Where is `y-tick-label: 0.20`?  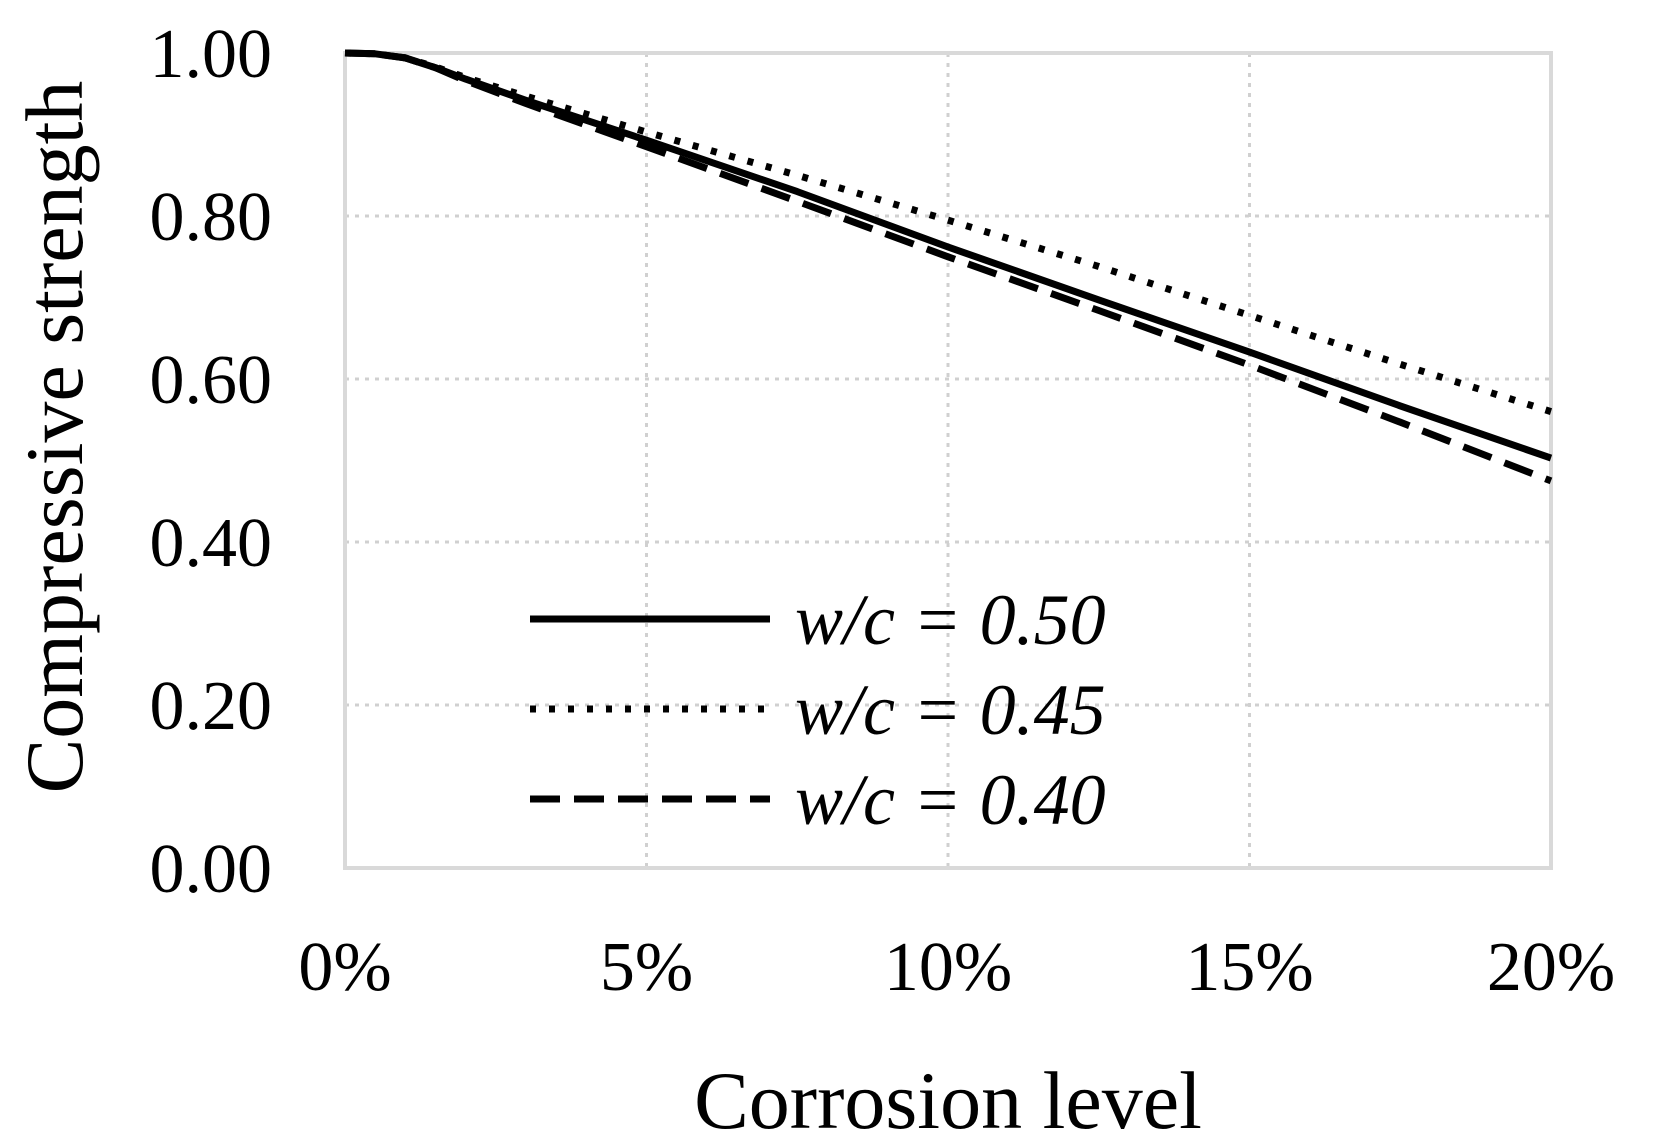
y-tick-label: 0.20 is located at coordinates (211, 706).